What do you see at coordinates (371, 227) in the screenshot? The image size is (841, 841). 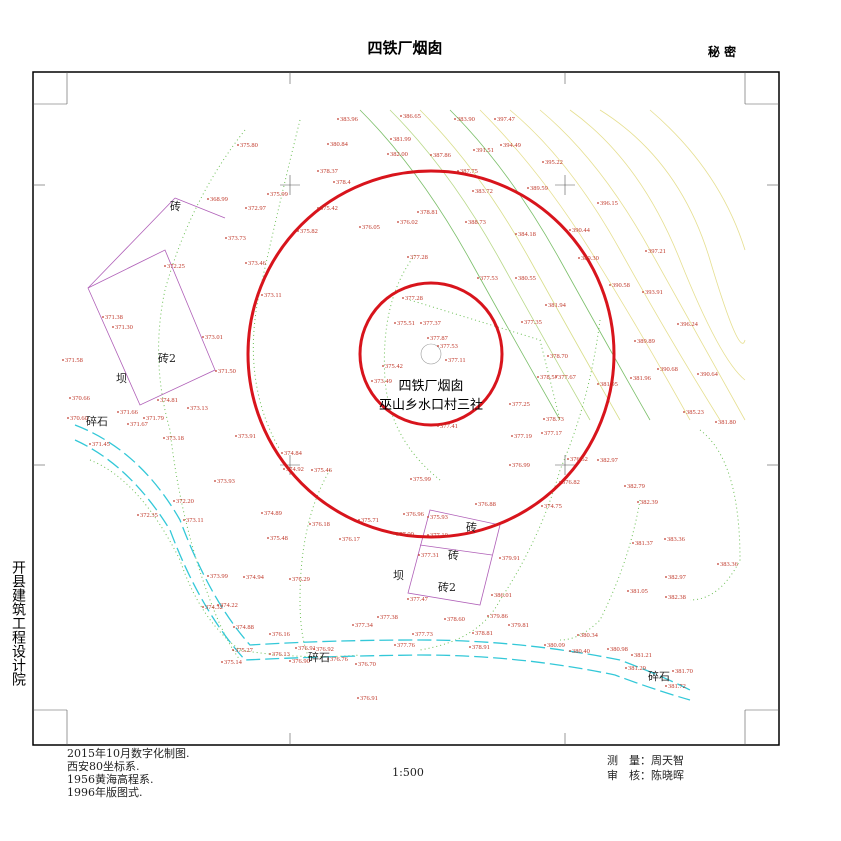 I see `elevation-label: 376.05` at bounding box center [371, 227].